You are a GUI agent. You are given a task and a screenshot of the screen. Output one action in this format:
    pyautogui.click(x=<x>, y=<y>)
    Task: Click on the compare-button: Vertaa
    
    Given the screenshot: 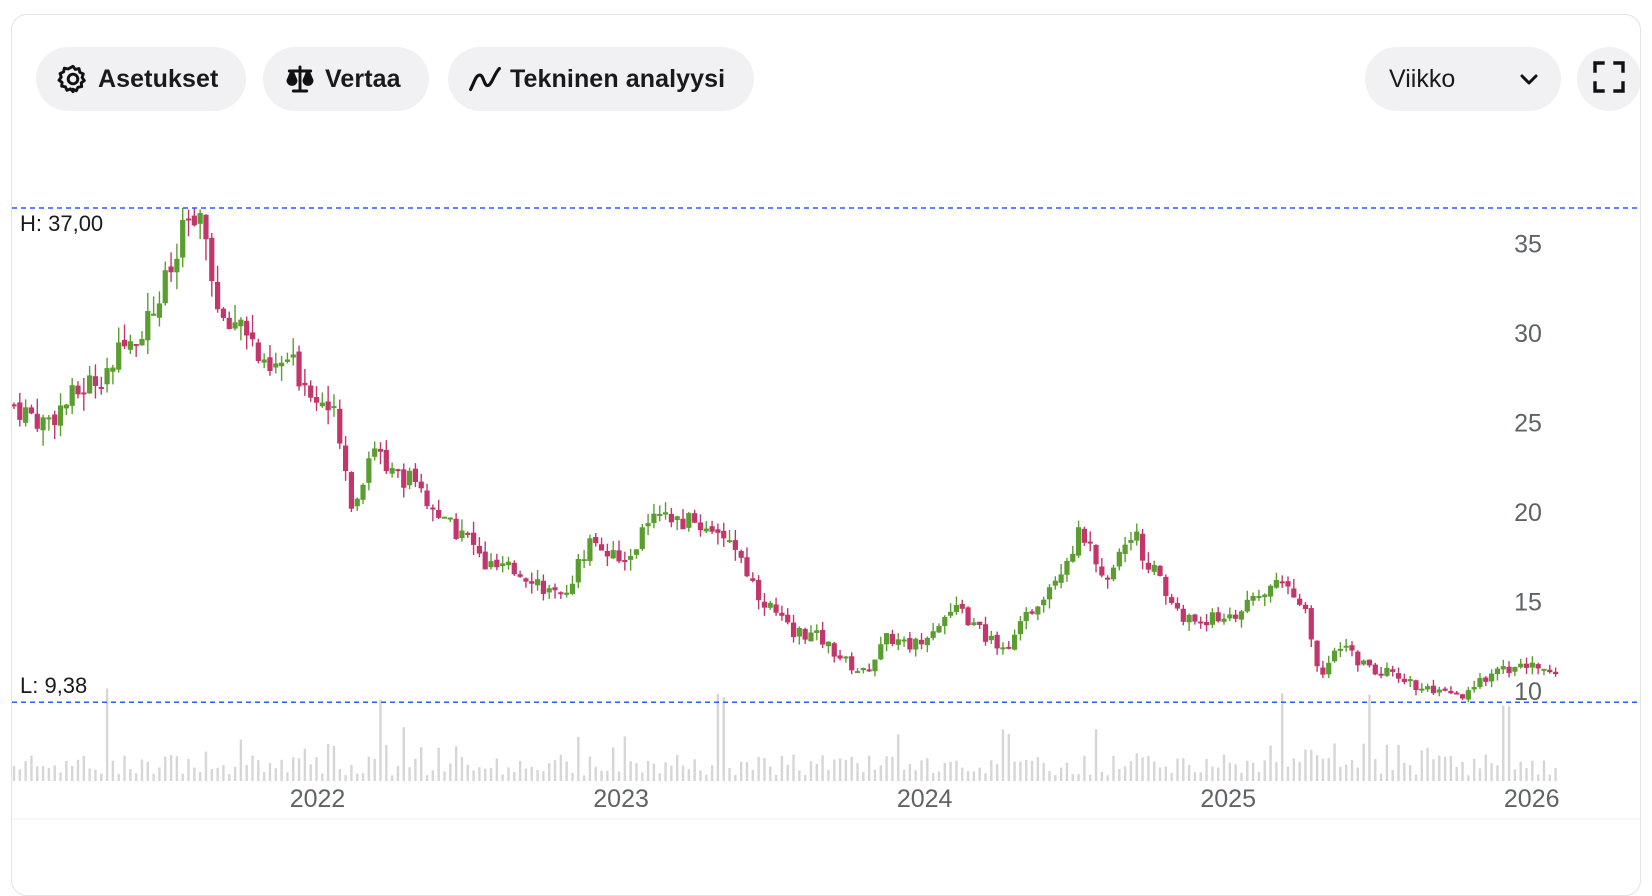 What is the action you would take?
    pyautogui.click(x=346, y=79)
    